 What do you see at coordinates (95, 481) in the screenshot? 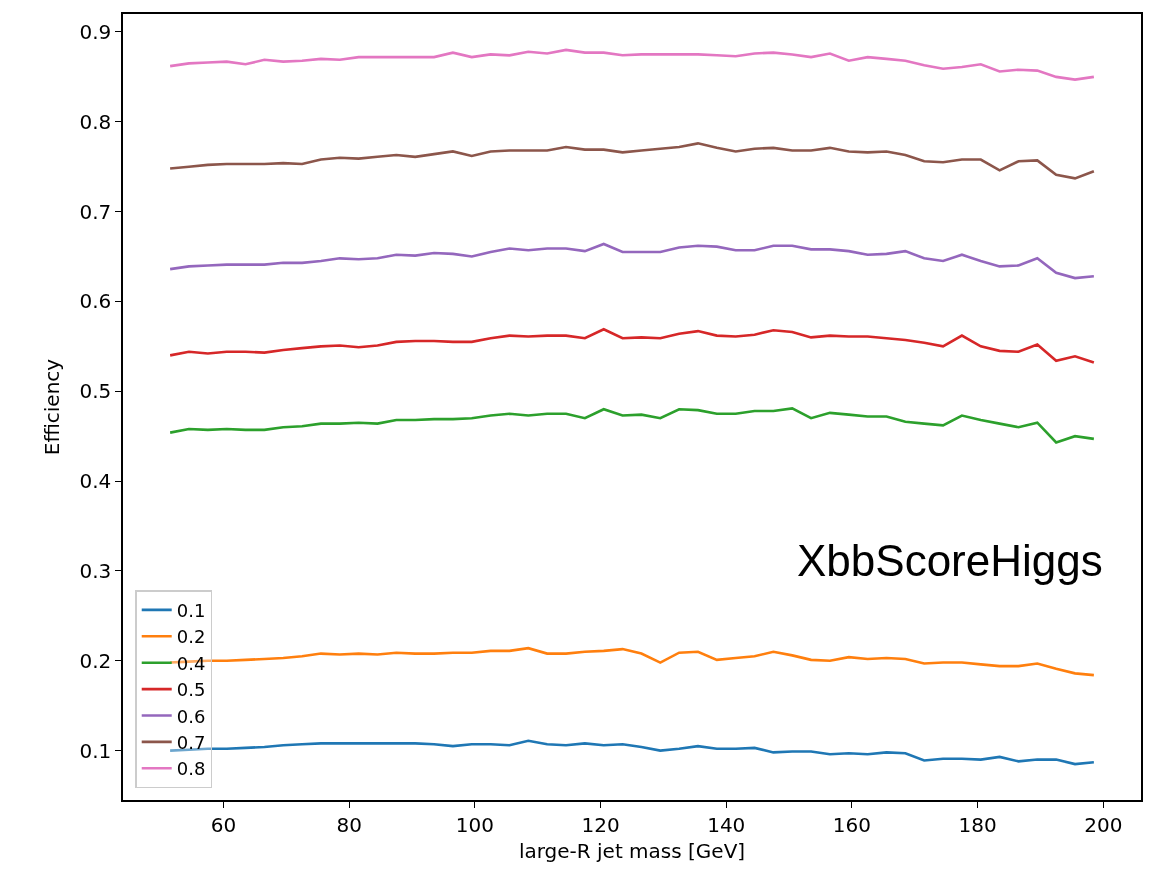
I see `y-tick-label: 0.4` at bounding box center [95, 481].